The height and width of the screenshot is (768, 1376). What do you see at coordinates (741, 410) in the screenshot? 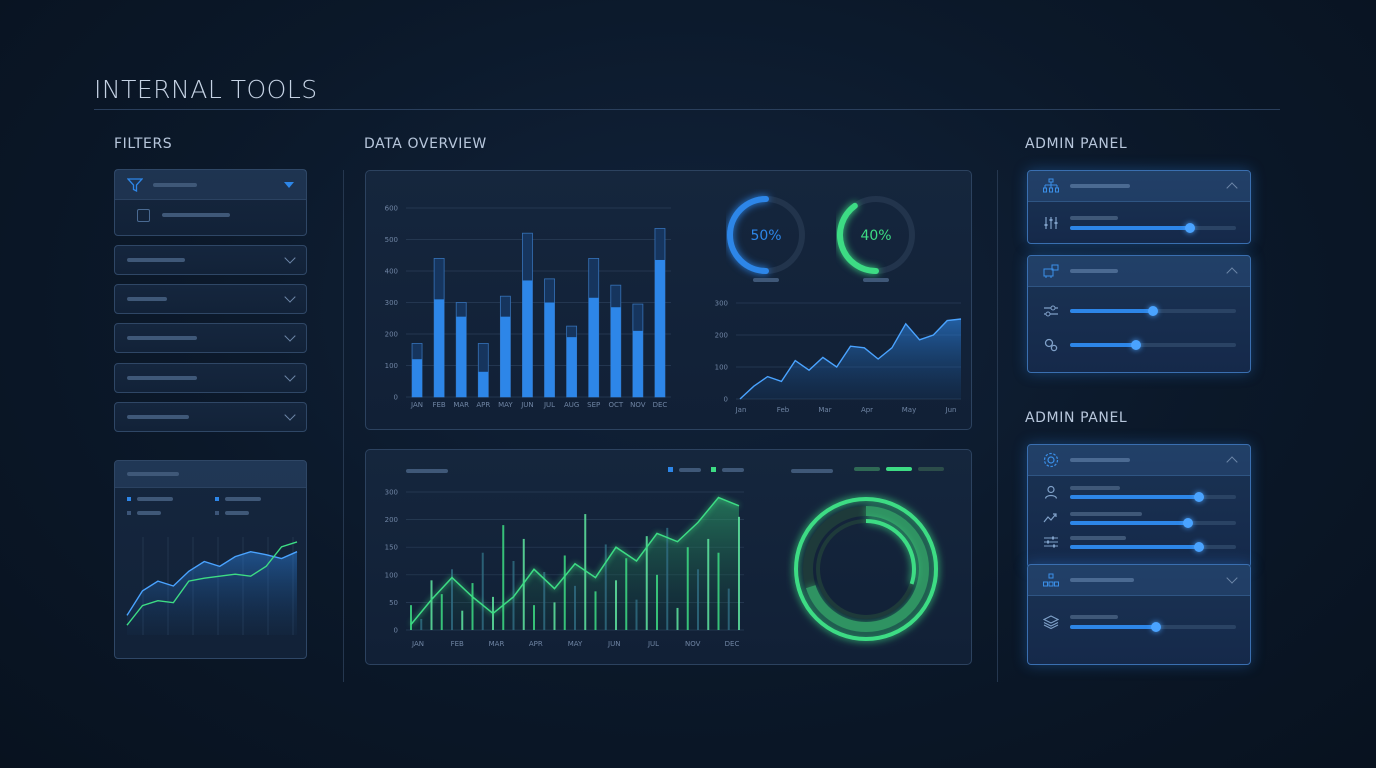
I see `x-tick-label: Jan` at bounding box center [741, 410].